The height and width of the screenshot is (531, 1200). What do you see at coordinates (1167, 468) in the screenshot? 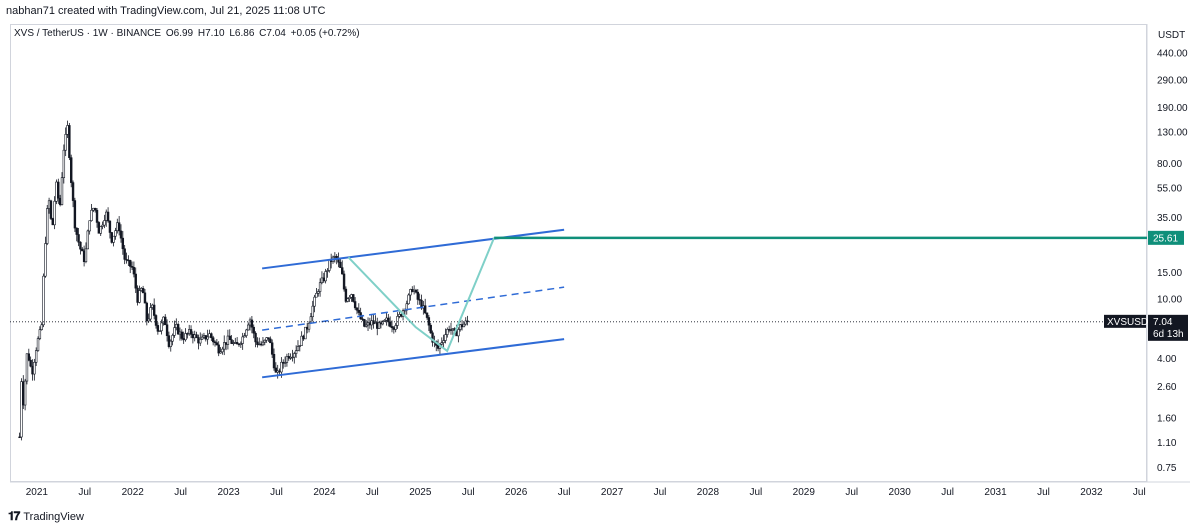
I see `price-tick-label: 0.75` at bounding box center [1167, 468].